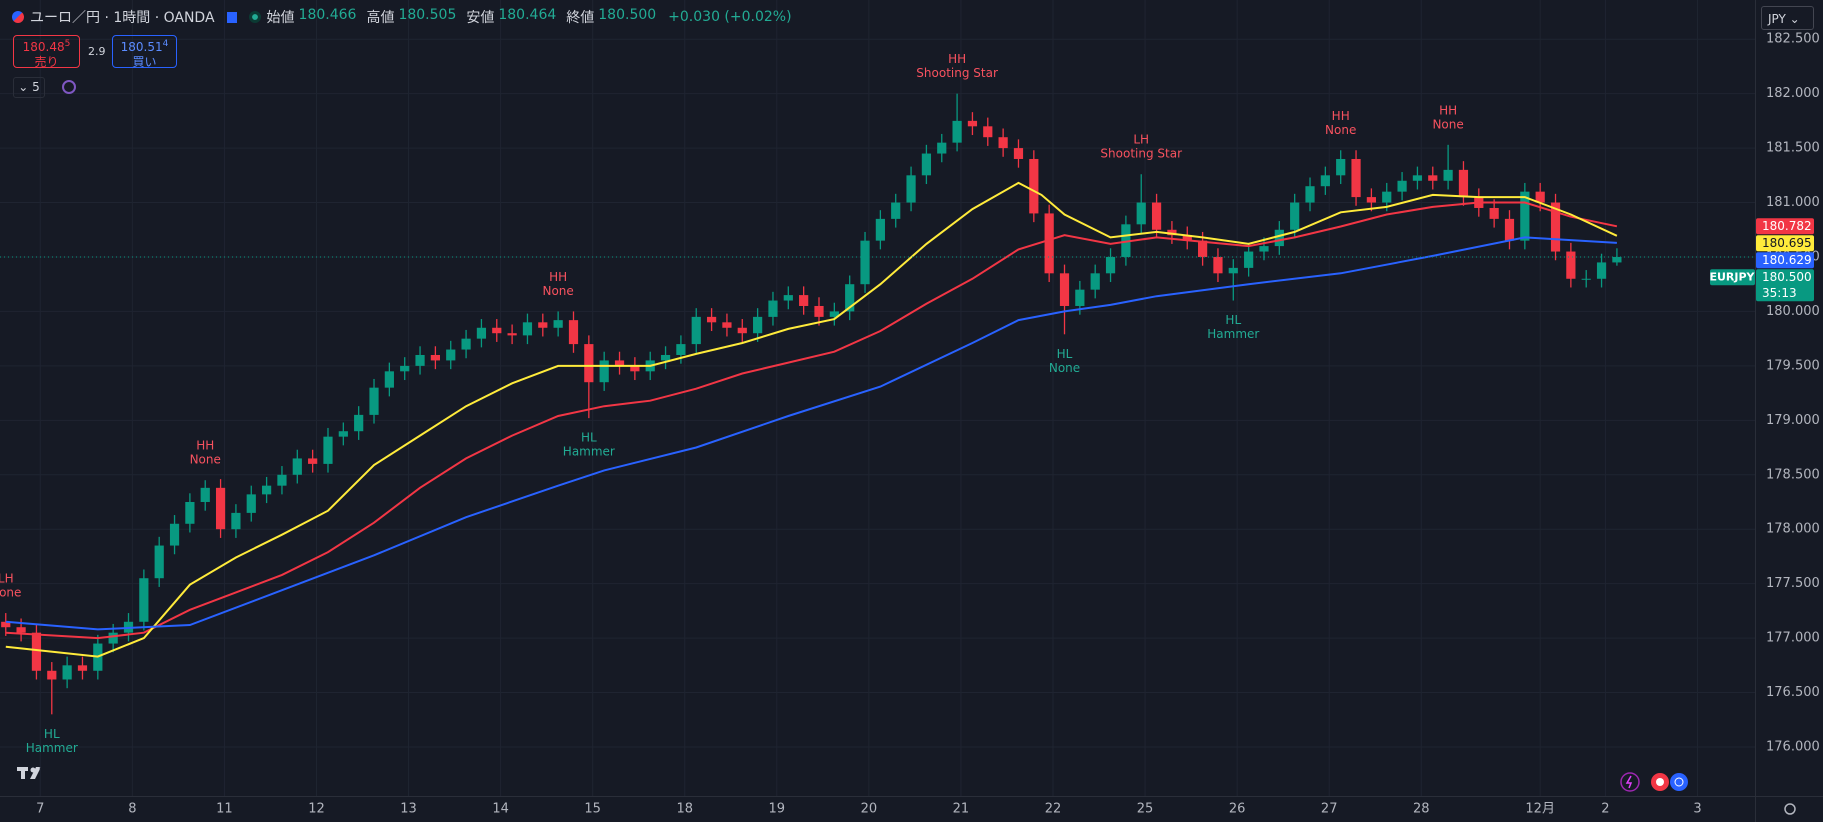  What do you see at coordinates (427, 15) in the screenshot?
I see `ohlc-value: 180.505` at bounding box center [427, 15].